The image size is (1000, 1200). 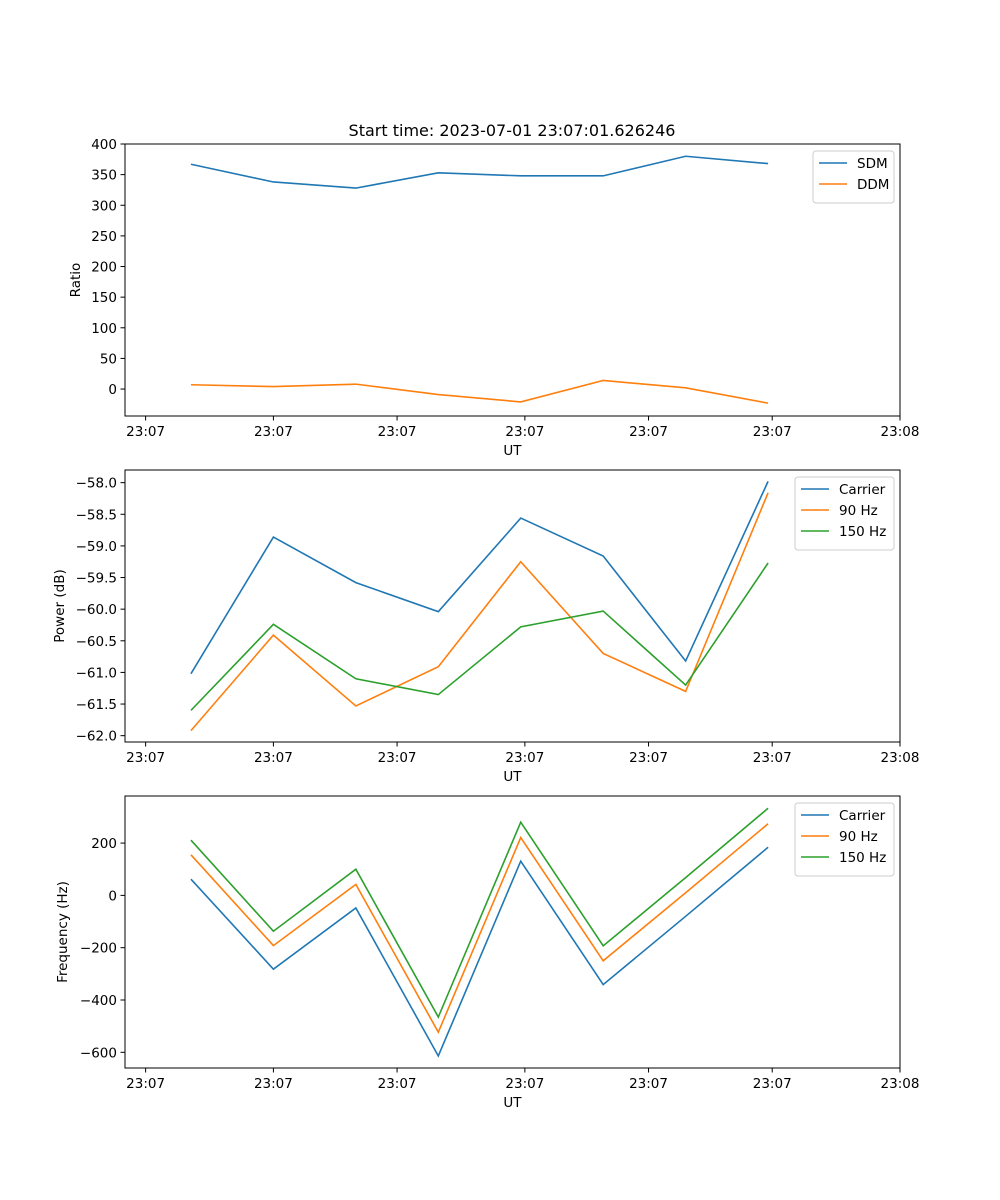 What do you see at coordinates (96, 705) in the screenshot?
I see `y-tick-label: −61.5` at bounding box center [96, 705].